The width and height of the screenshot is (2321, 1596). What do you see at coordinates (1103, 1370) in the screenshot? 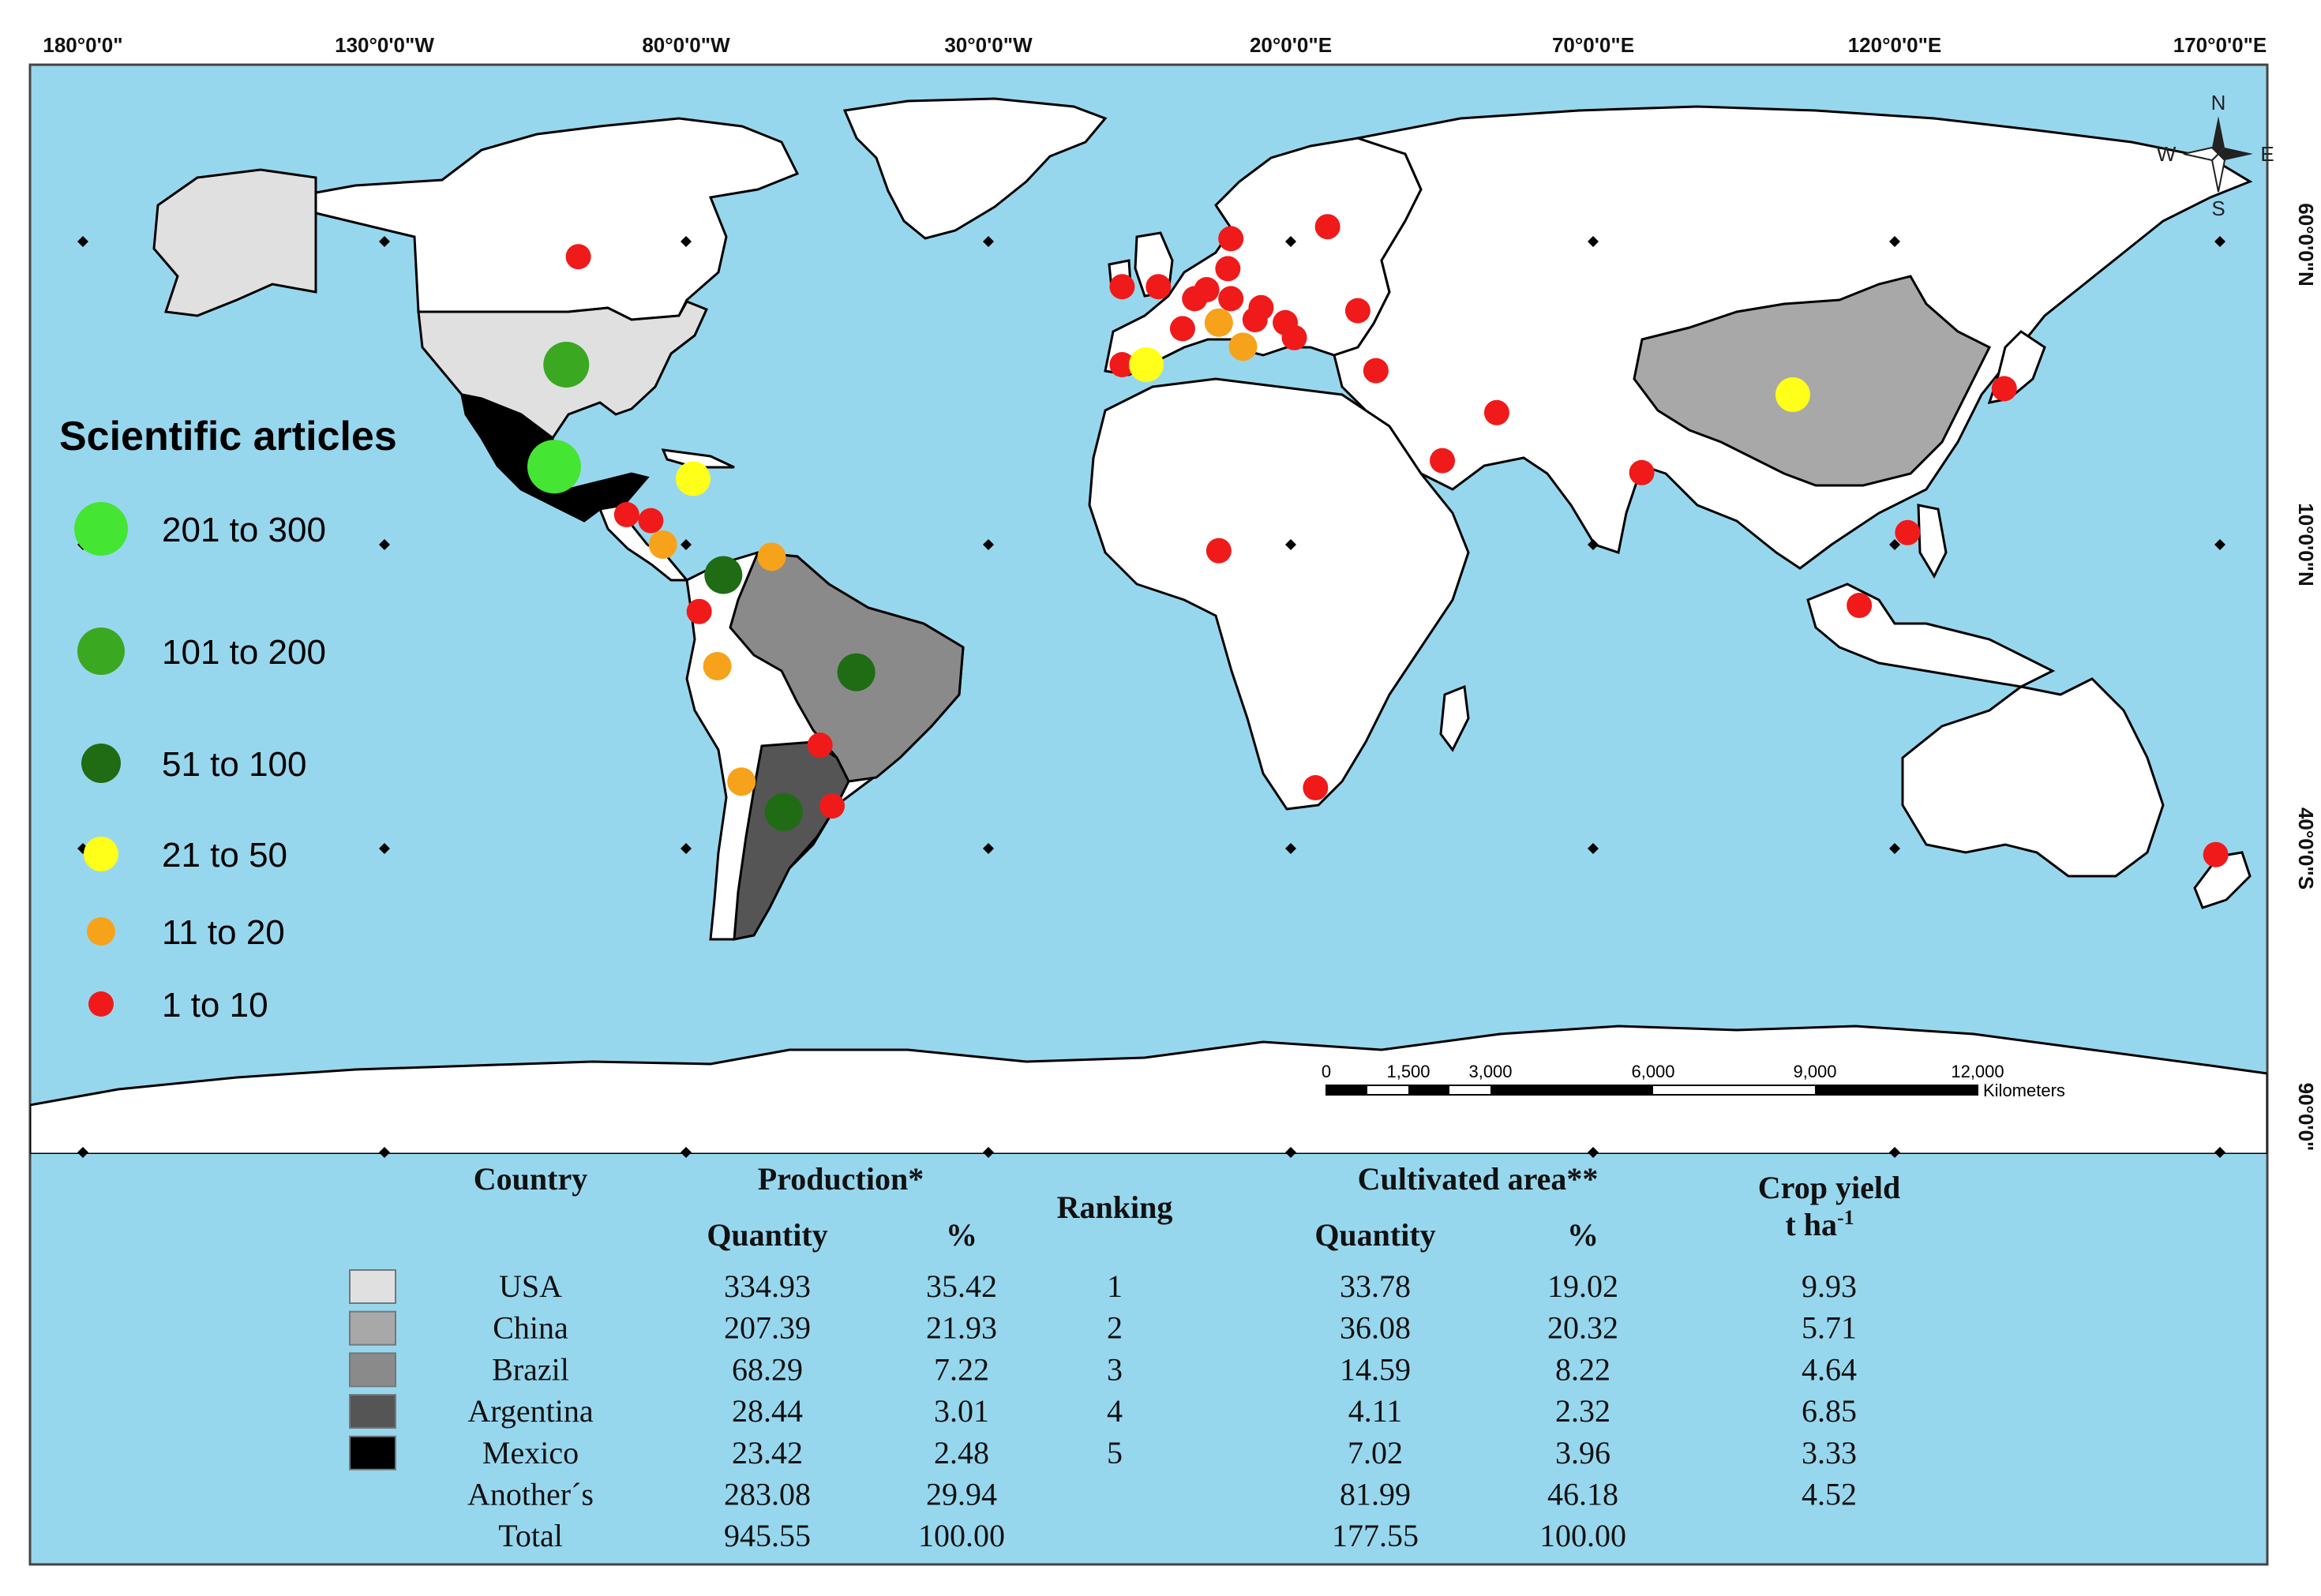
I see `table-row: Brazil 68.29 7.22 3 14.59 8.22 4.64` at bounding box center [1103, 1370].